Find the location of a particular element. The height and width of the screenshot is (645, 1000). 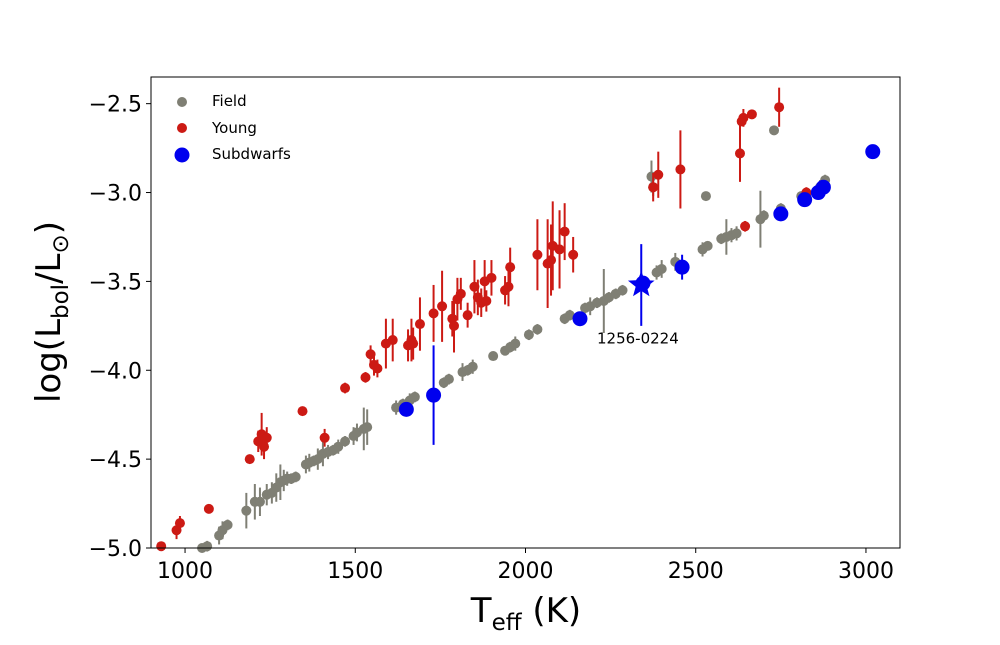

y-tick-label: −4.0 is located at coordinates (115, 371).